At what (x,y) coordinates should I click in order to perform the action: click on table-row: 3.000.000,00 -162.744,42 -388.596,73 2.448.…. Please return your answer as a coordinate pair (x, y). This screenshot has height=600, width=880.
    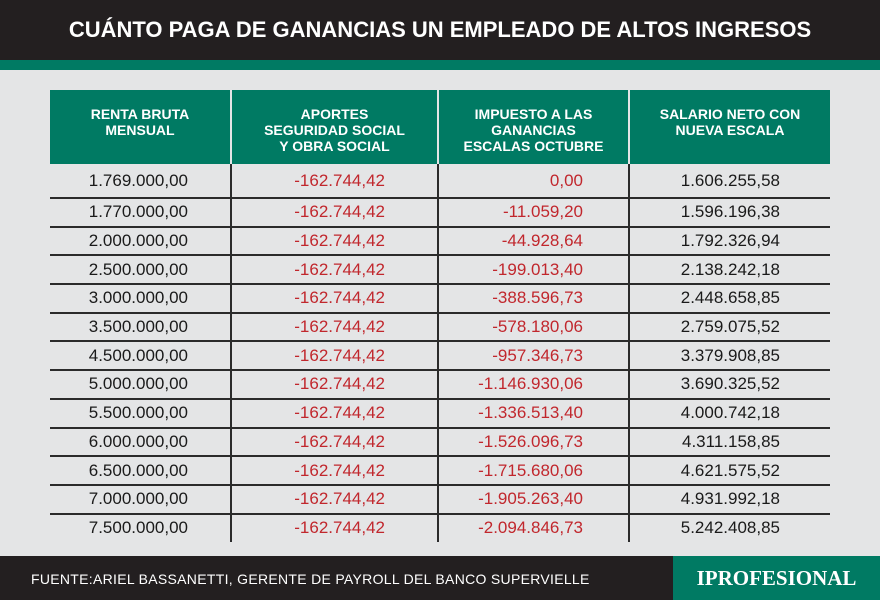
    Looking at the image, I should click on (440, 299).